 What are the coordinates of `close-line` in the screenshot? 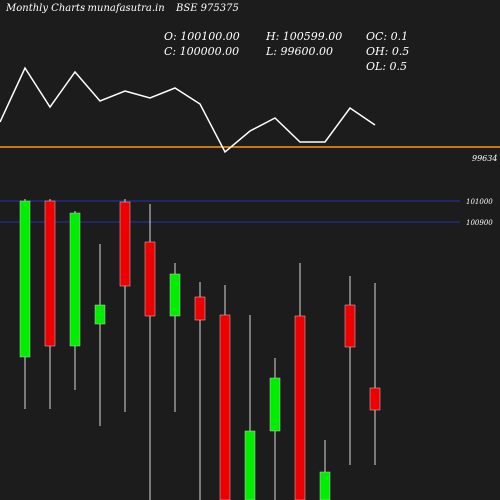 It's located at (188, 110).